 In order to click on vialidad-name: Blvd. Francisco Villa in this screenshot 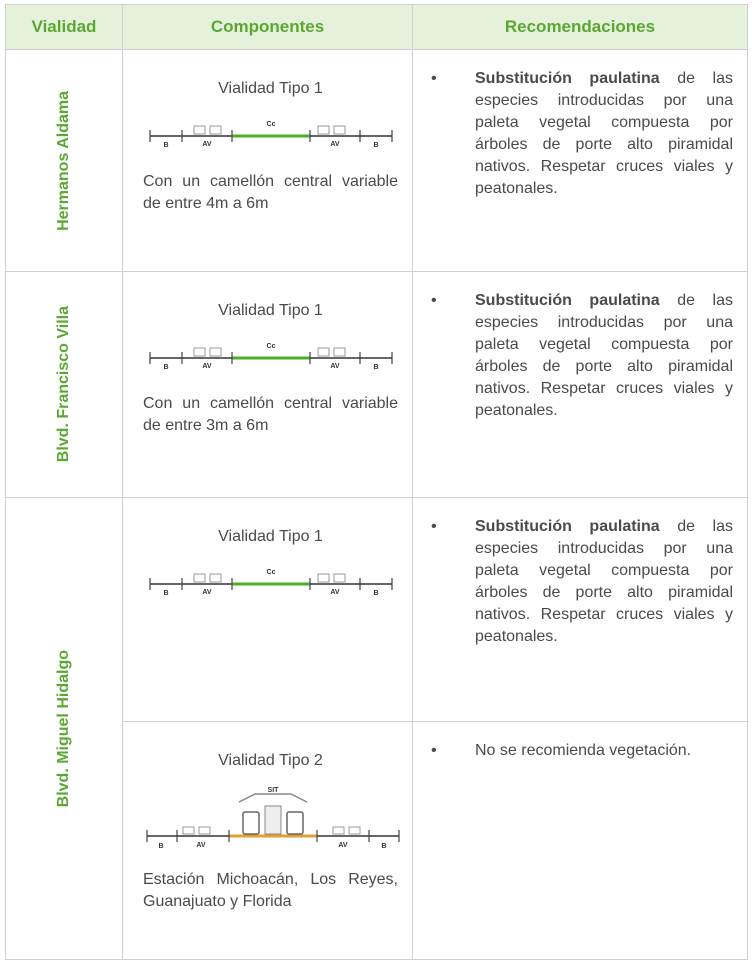, I will do `click(63, 384)`.